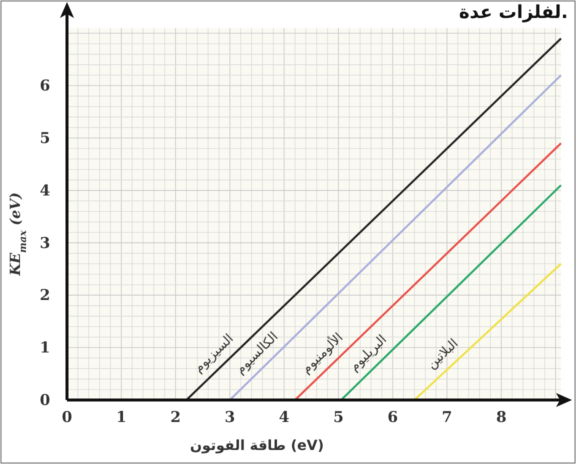  What do you see at coordinates (45, 85) in the screenshot?
I see `y-tick-label: 6` at bounding box center [45, 85].